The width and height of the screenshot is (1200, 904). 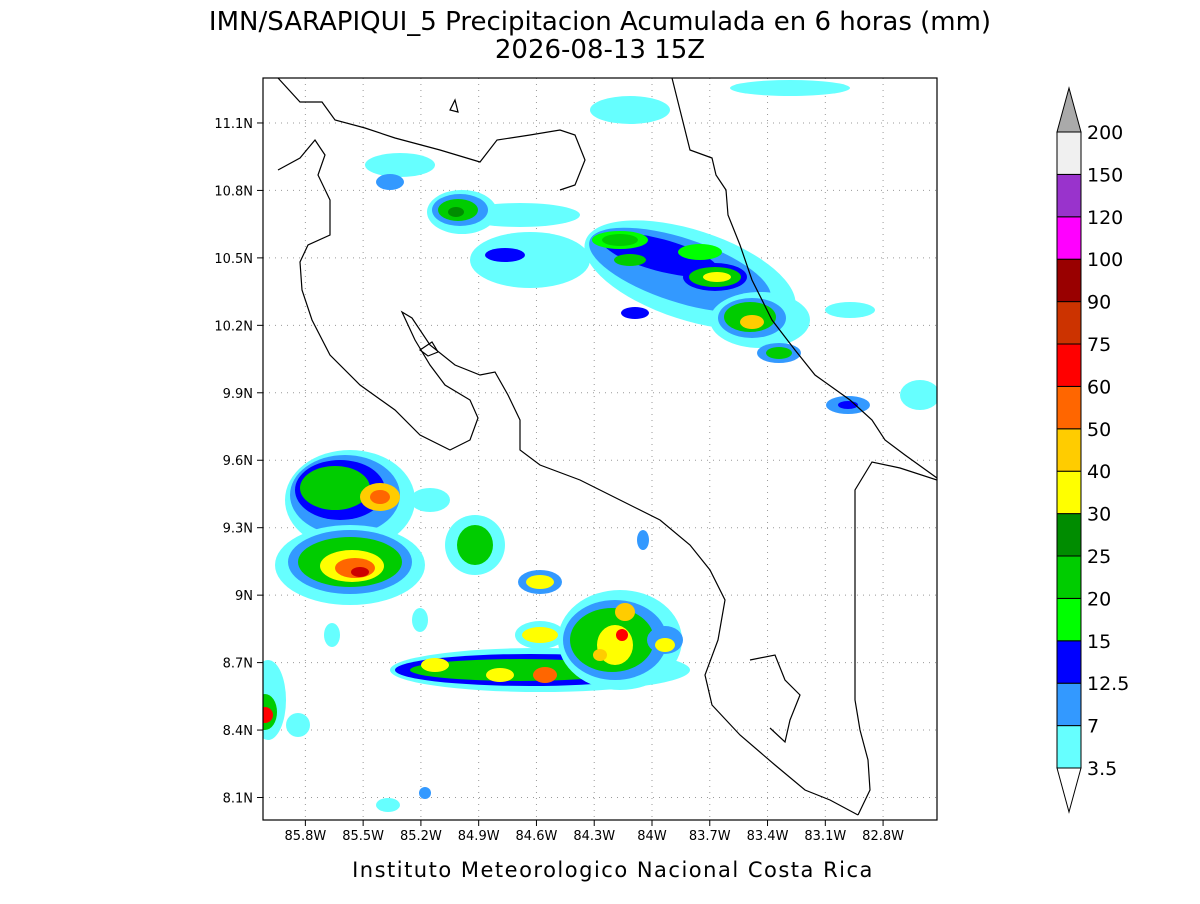 What do you see at coordinates (1099, 515) in the screenshot?
I see `colorbar-label: 30` at bounding box center [1099, 515].